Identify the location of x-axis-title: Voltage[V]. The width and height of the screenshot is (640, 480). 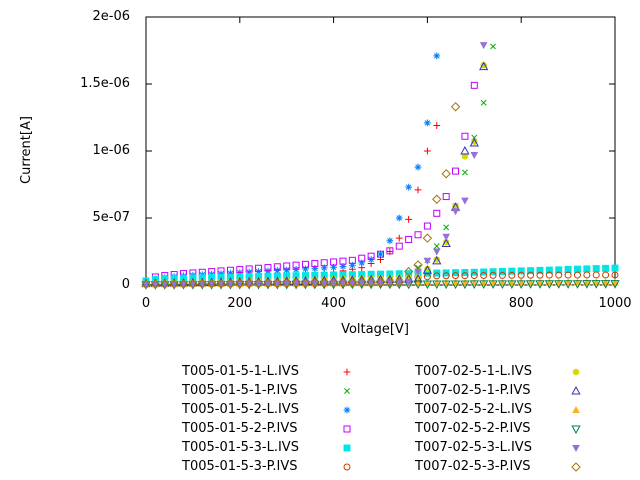
(375, 329).